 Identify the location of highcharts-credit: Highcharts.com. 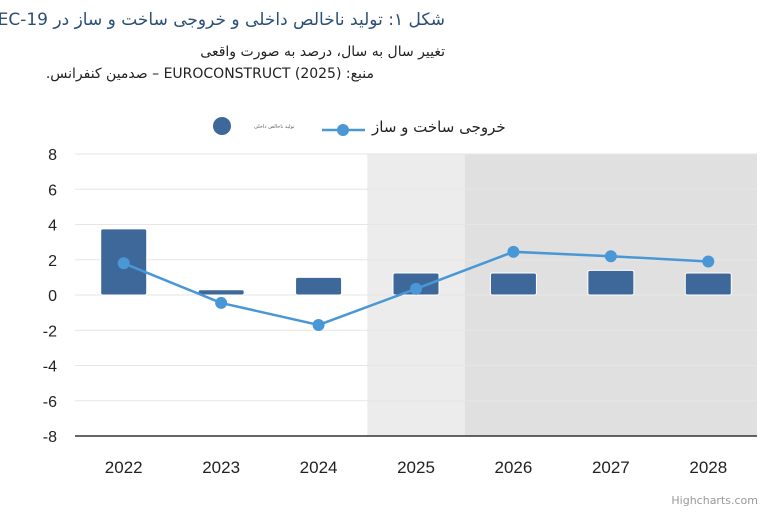
(714, 500).